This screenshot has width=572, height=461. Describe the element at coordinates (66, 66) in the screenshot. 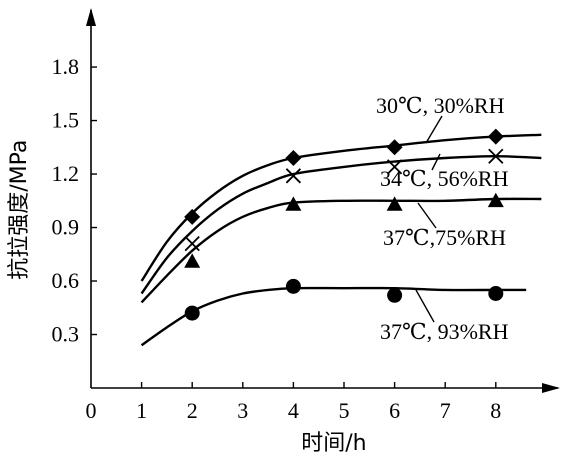

I see `y-tick-label: 1.8` at that location.